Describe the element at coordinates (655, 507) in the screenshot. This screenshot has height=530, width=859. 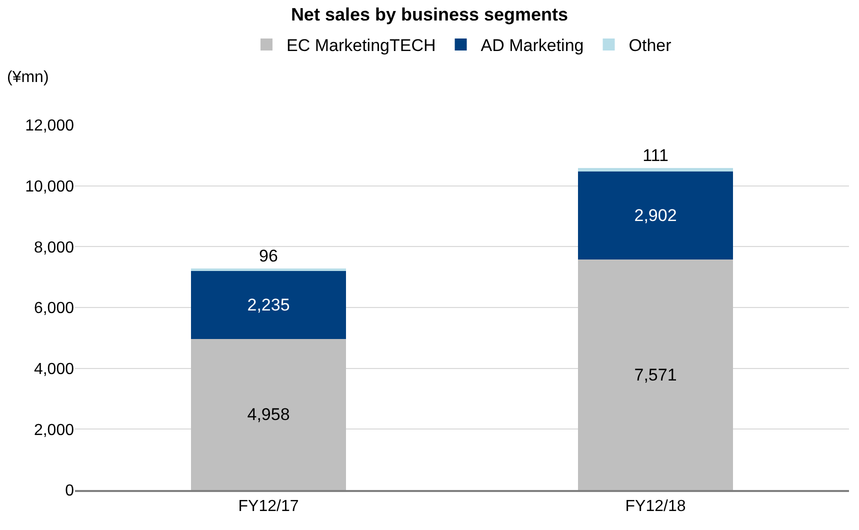
I see `x-tick-label: FY12/18` at that location.